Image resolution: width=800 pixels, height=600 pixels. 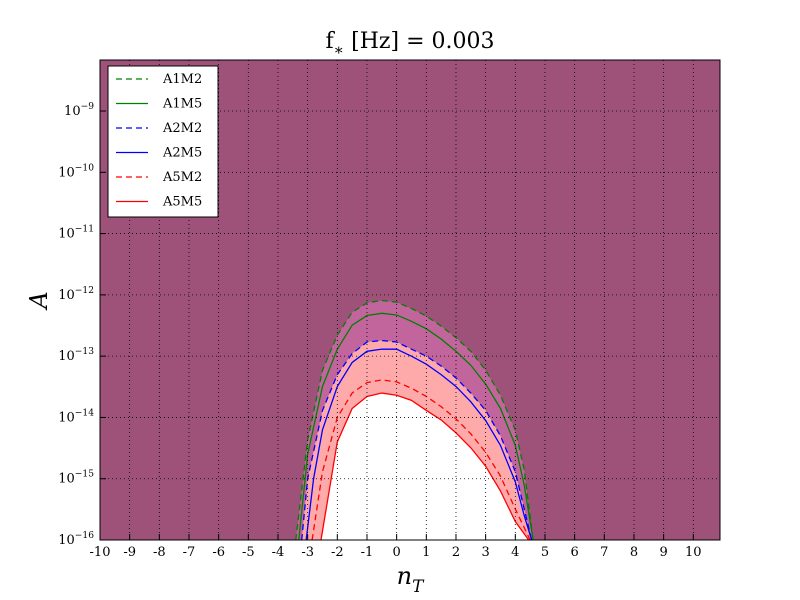 I want to click on x-tick-label: 9, so click(x=663, y=552).